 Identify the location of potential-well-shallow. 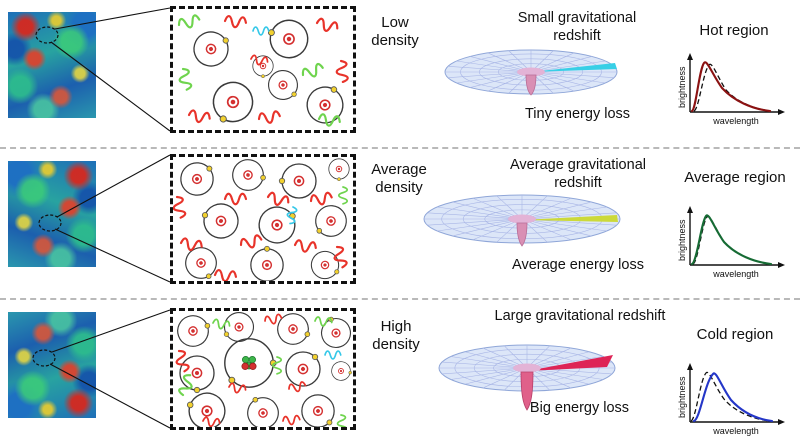
(531, 72).